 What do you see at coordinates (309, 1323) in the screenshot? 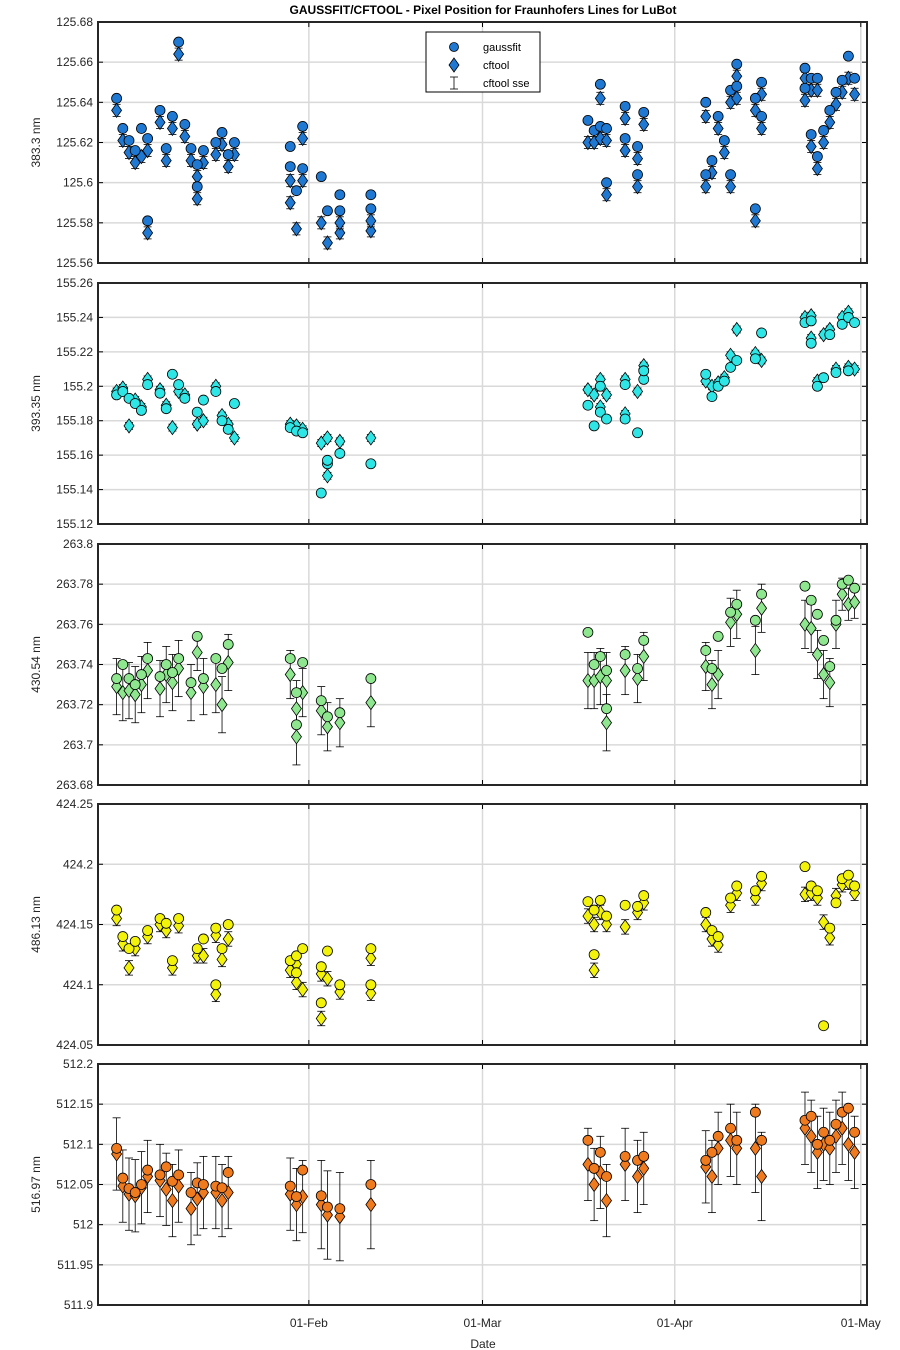
I see `x-tick-label: 01-Feb` at bounding box center [309, 1323].